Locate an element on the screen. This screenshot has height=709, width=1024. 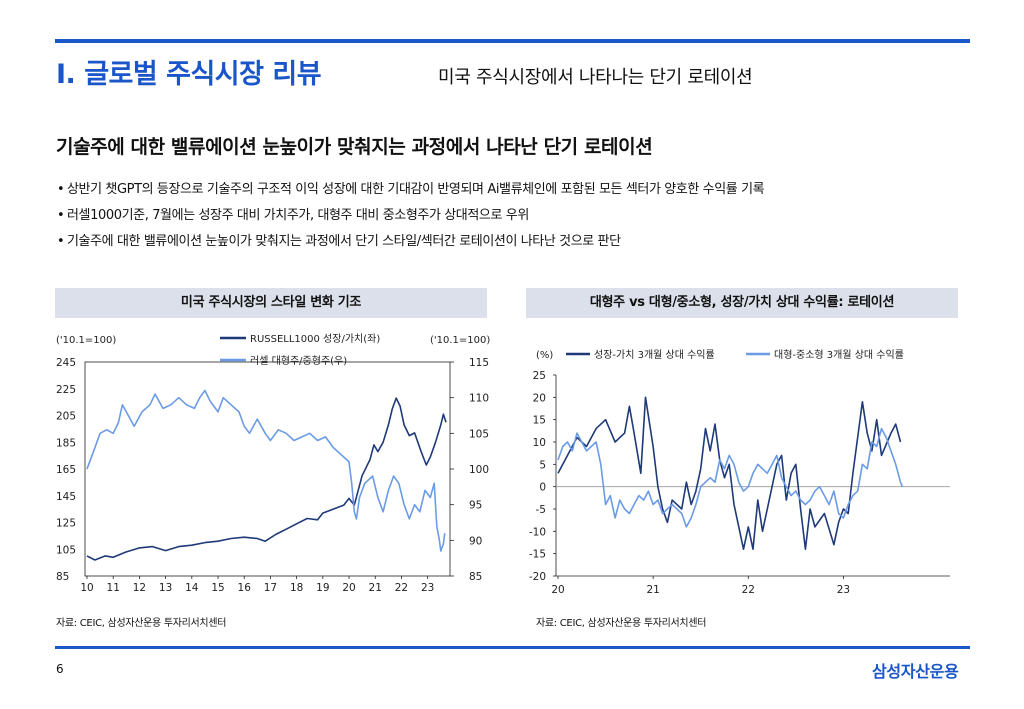
y-left-tick-label: 145 is located at coordinates (66, 497).